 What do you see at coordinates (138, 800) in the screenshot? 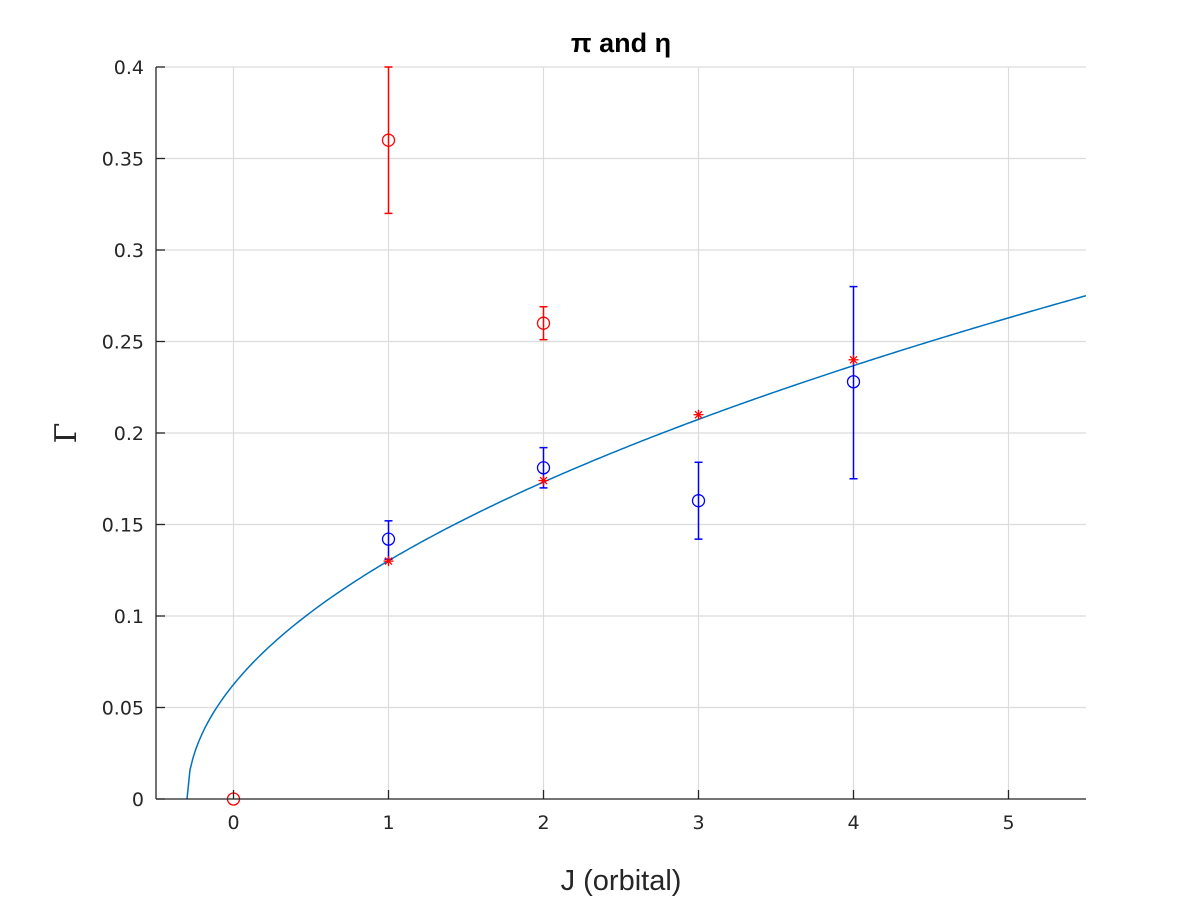
I see `y-tick-label: 0` at bounding box center [138, 800].